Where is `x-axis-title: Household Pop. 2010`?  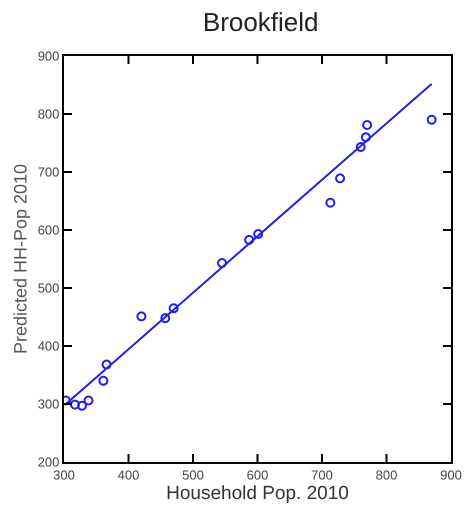
x-axis-title: Household Pop. 2010 is located at coordinates (257, 493).